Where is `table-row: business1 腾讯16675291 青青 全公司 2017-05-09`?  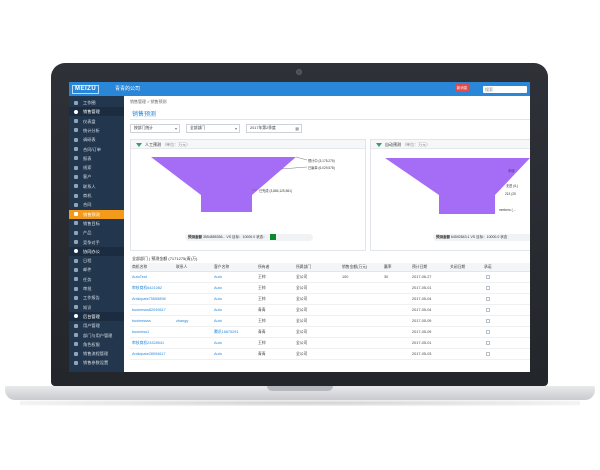
table-row: business1 腾讯16675291 青青 全公司 2017-05-09 is located at coordinates (330, 332).